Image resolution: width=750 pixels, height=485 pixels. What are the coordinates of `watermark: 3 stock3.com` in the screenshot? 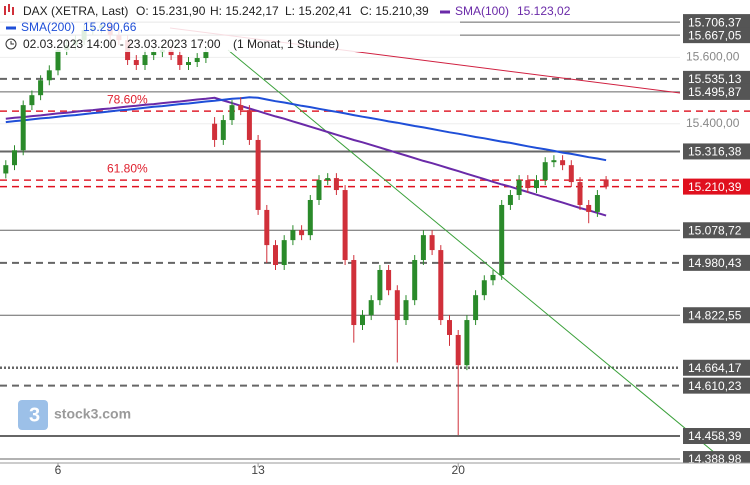 It's located at (74, 415).